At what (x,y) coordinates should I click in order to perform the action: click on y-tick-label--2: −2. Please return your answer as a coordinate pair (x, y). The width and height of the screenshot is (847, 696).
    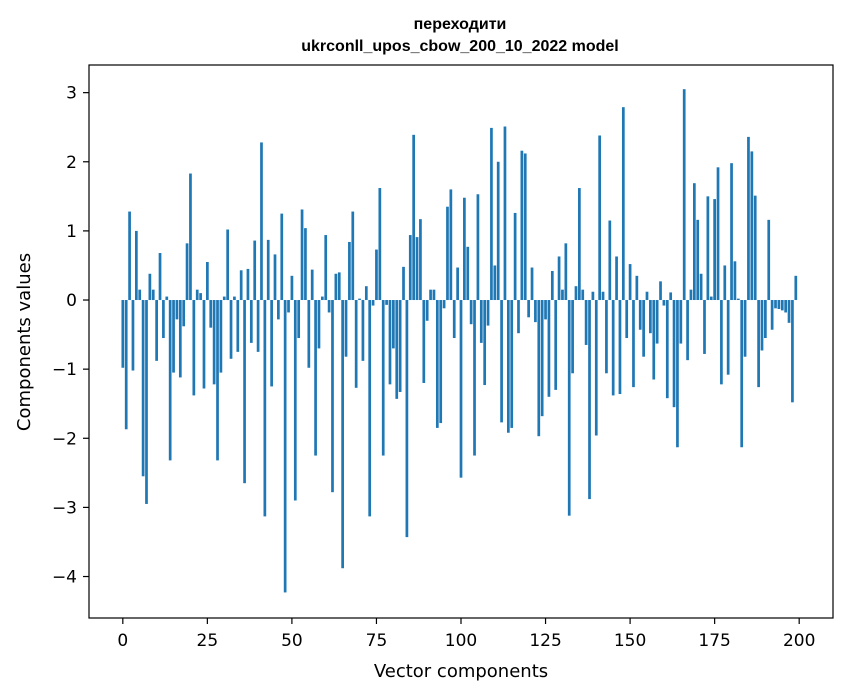
    Looking at the image, I should click on (64, 439).